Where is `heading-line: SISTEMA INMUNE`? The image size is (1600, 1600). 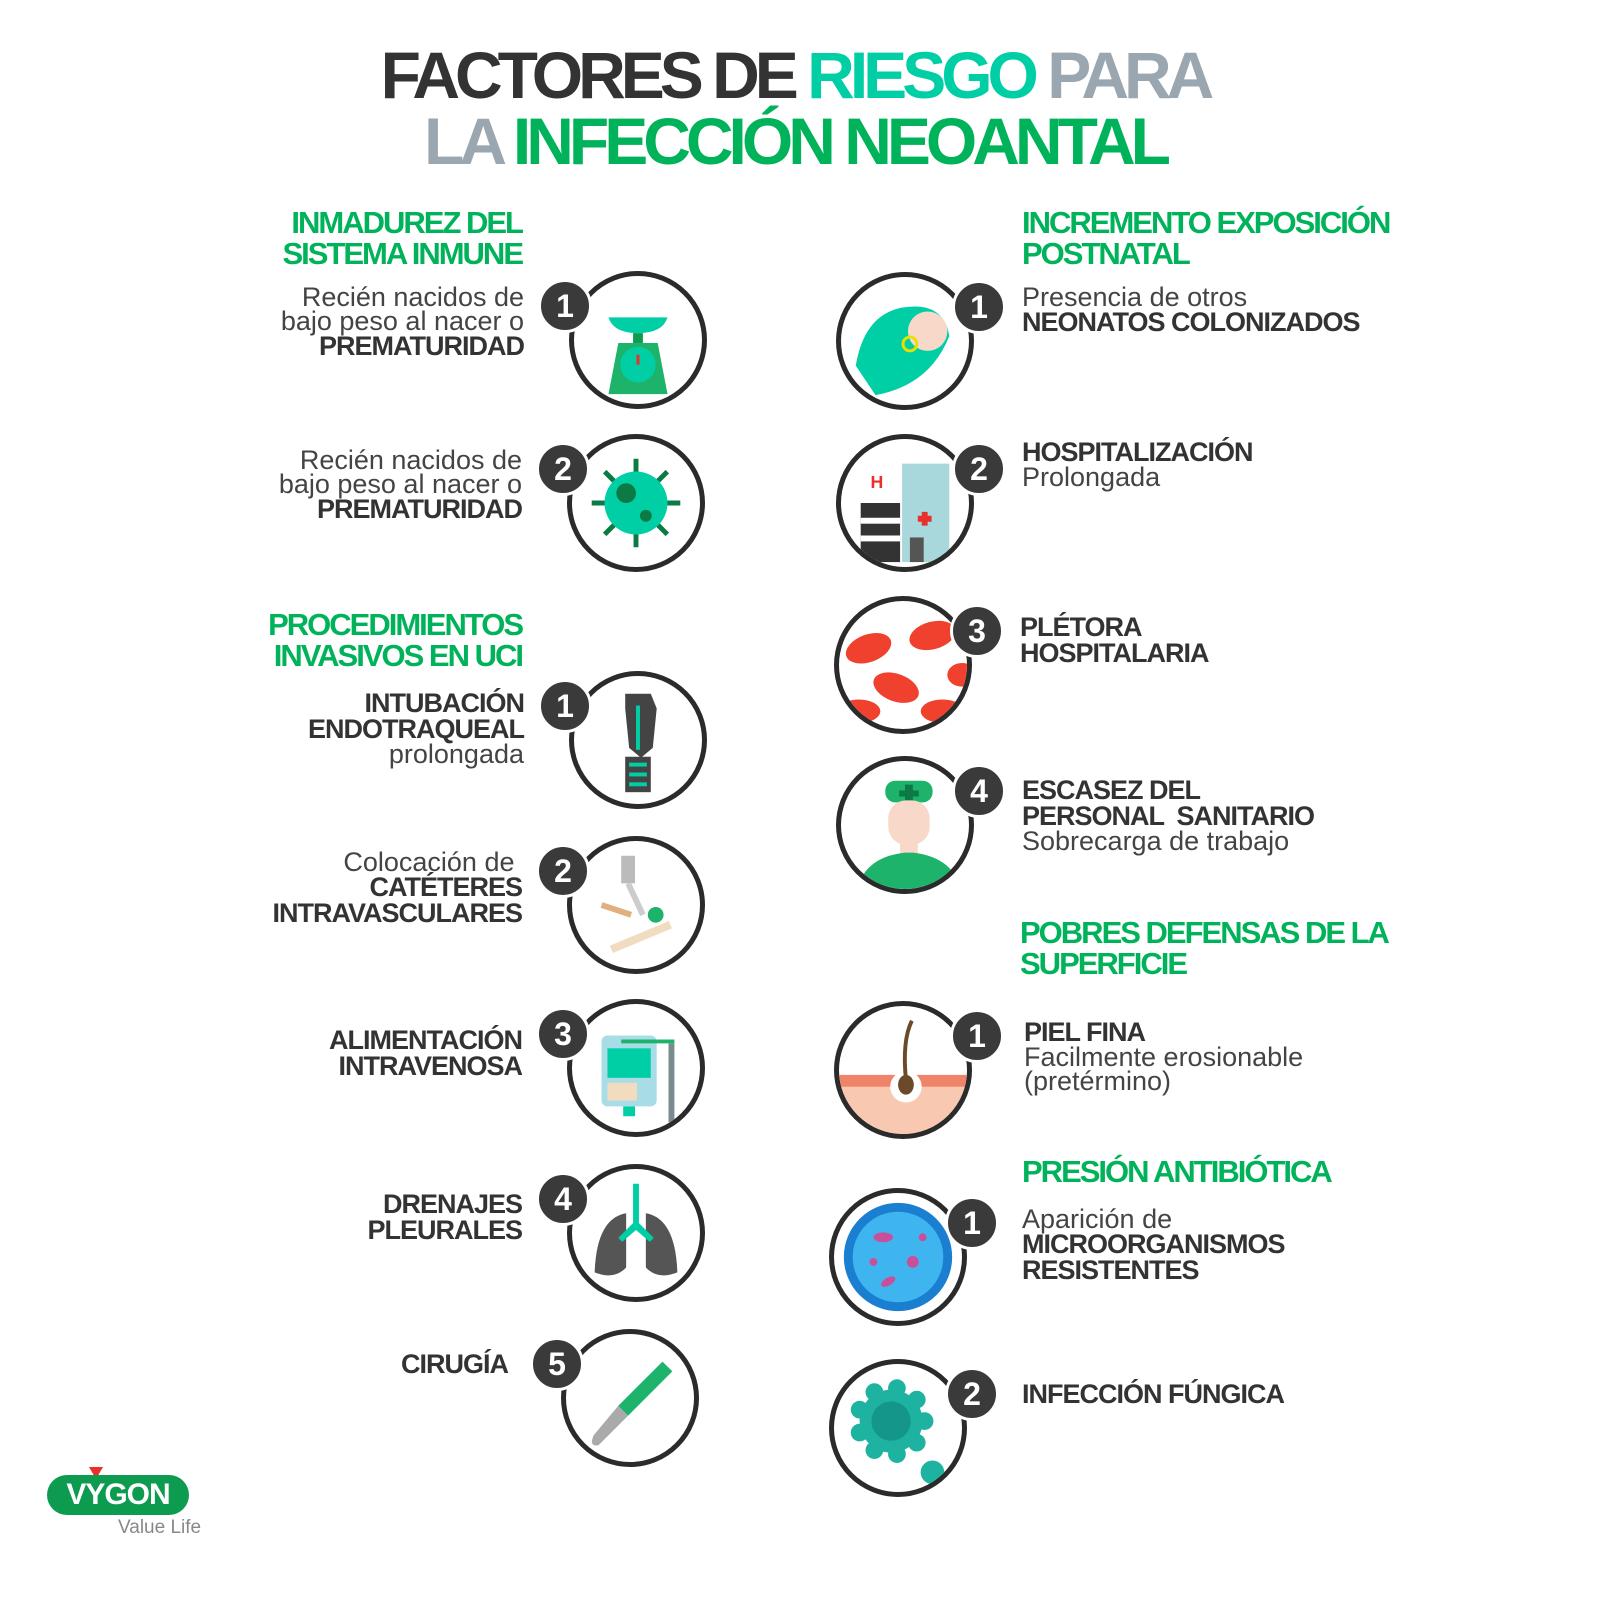
heading-line: SISTEMA INMUNE is located at coordinates (403, 253).